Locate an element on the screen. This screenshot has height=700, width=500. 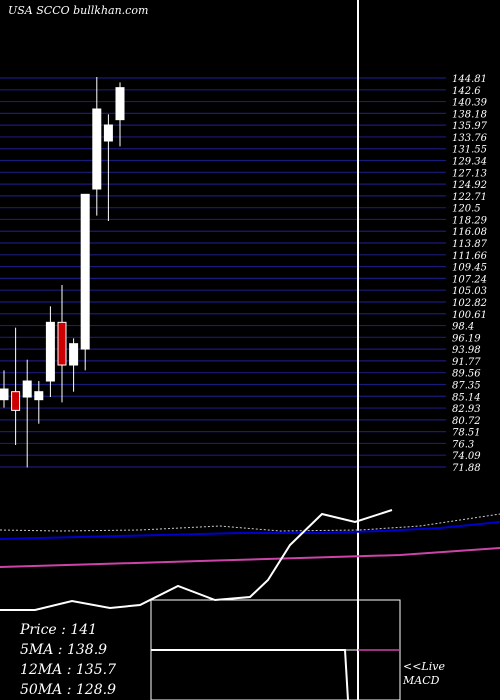
ma-pink-line is located at coordinates (250, 557).